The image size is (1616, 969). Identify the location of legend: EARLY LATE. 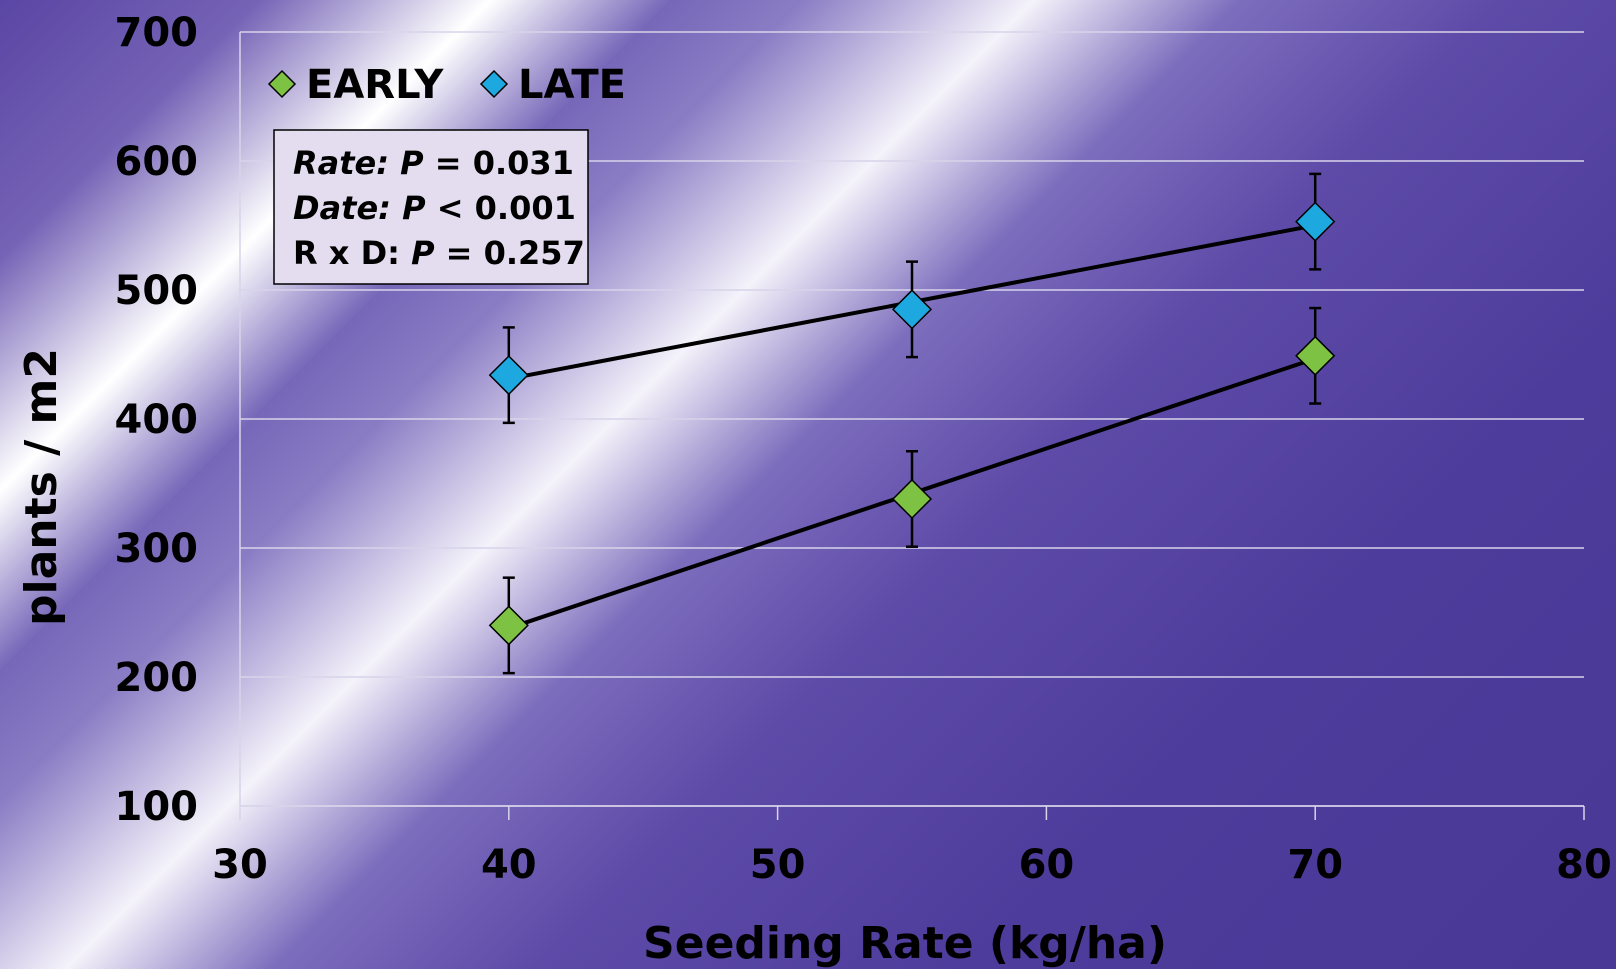
(446, 85).